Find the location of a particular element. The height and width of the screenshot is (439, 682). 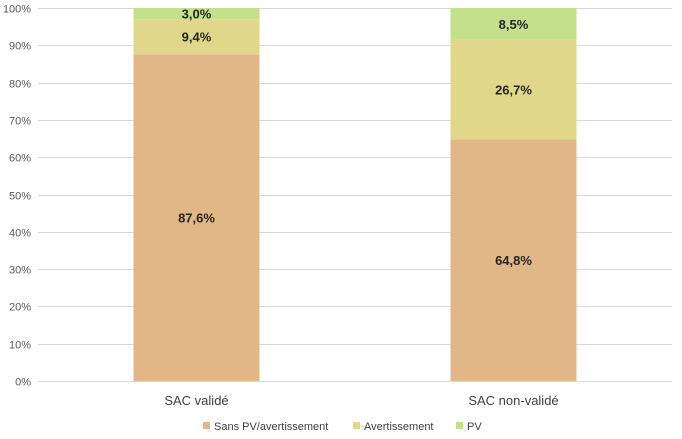

legend-label-2: PV is located at coordinates (474, 427).